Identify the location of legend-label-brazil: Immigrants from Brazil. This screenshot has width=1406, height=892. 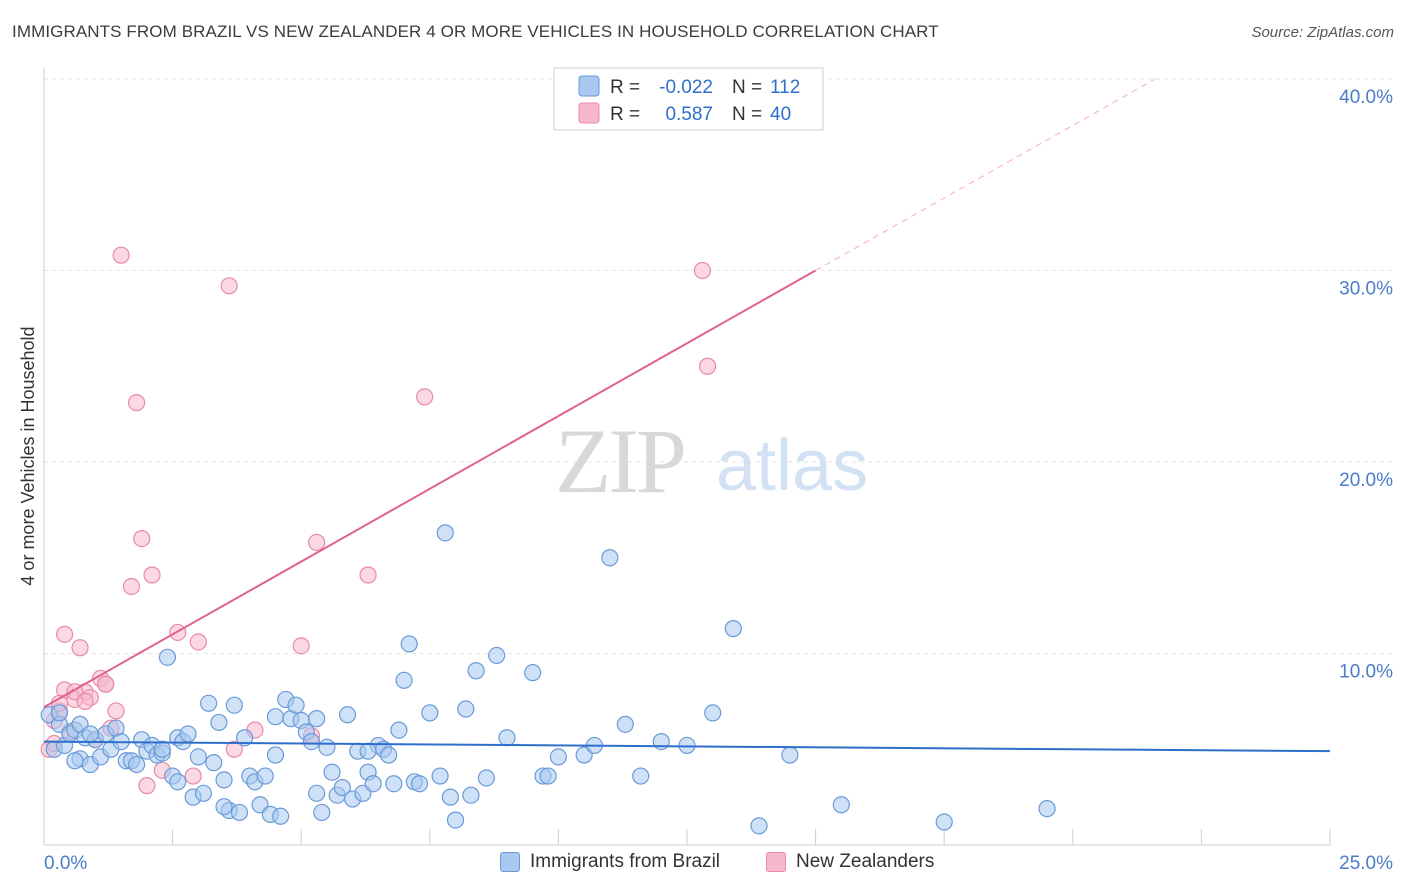
(625, 861).